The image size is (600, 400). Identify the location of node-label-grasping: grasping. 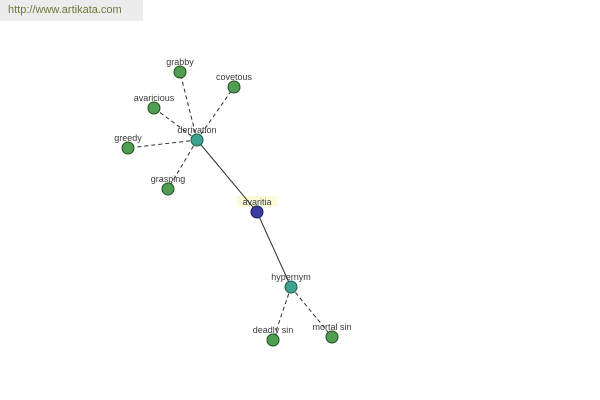
(168, 179).